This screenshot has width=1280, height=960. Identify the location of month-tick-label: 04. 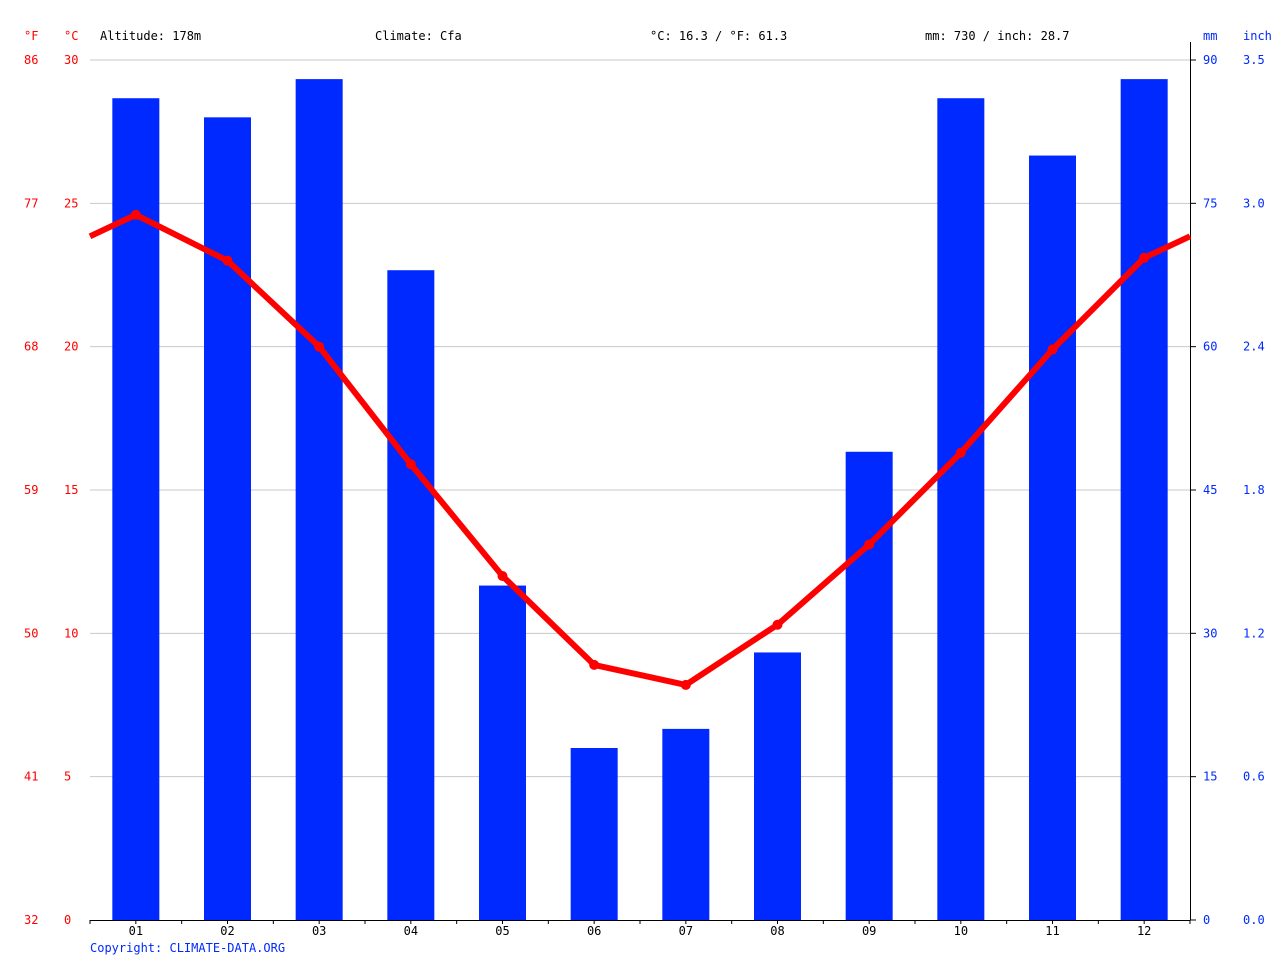
(411, 931).